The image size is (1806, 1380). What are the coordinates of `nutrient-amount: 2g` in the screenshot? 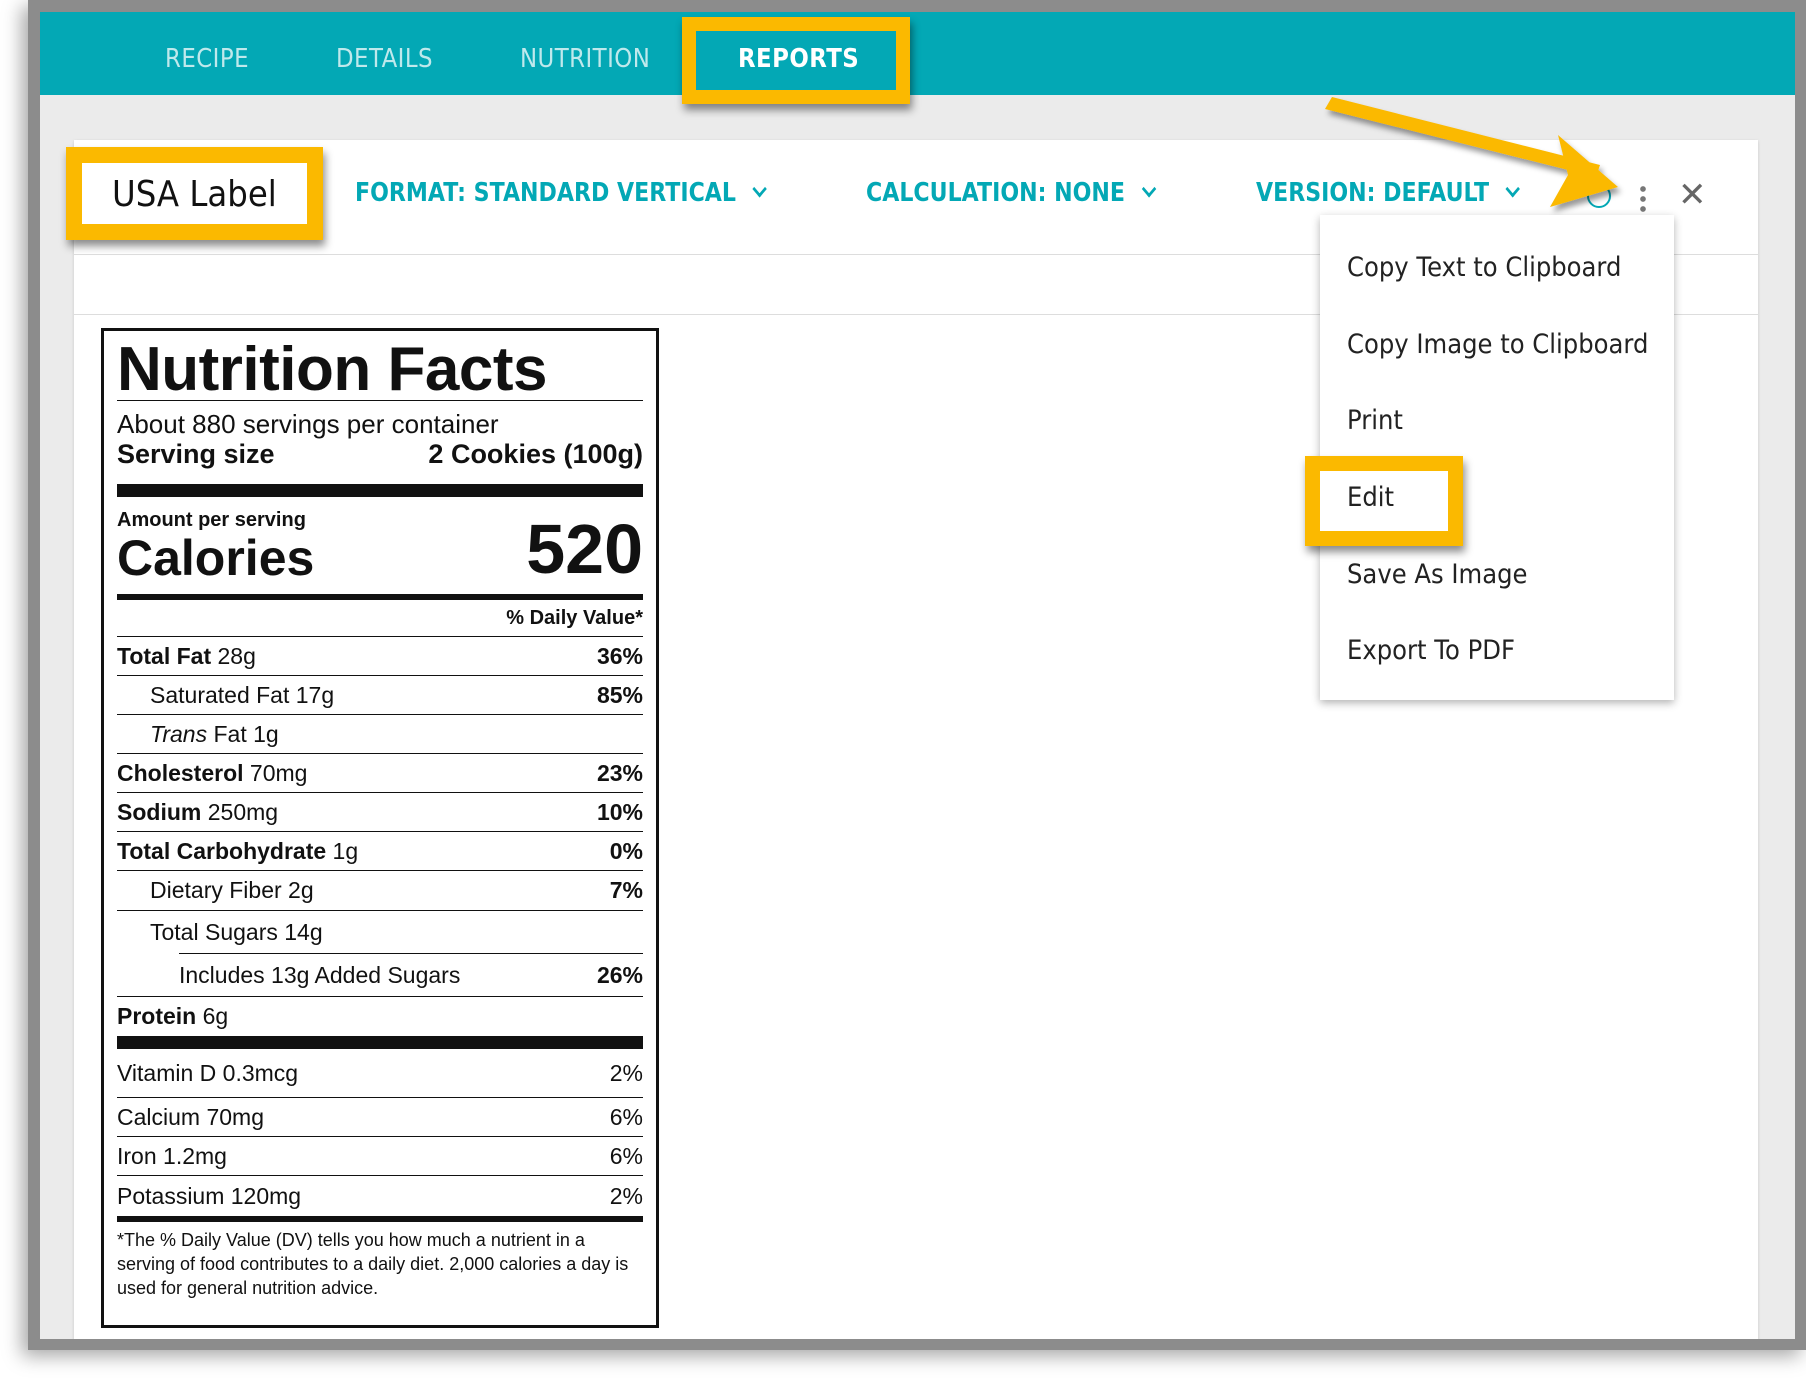 It's located at (301, 890).